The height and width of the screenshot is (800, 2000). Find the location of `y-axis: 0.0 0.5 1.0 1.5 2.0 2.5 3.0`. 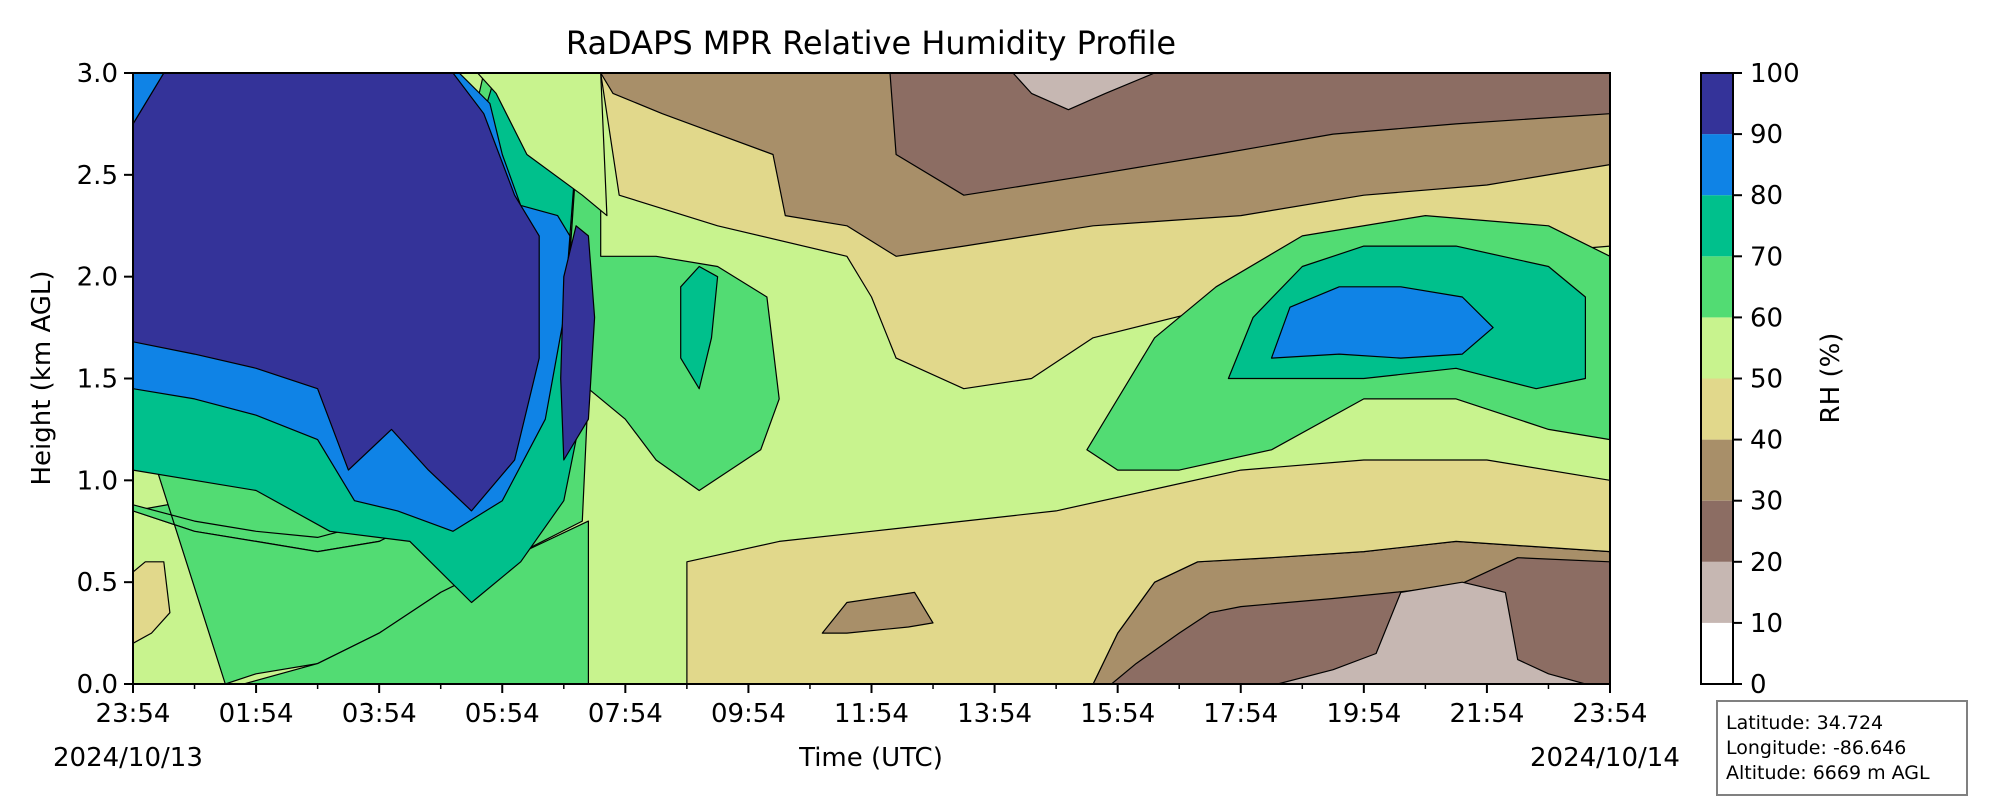

y-axis: 0.0 0.5 1.0 1.5 2.0 2.5 3.0 is located at coordinates (105, 379).